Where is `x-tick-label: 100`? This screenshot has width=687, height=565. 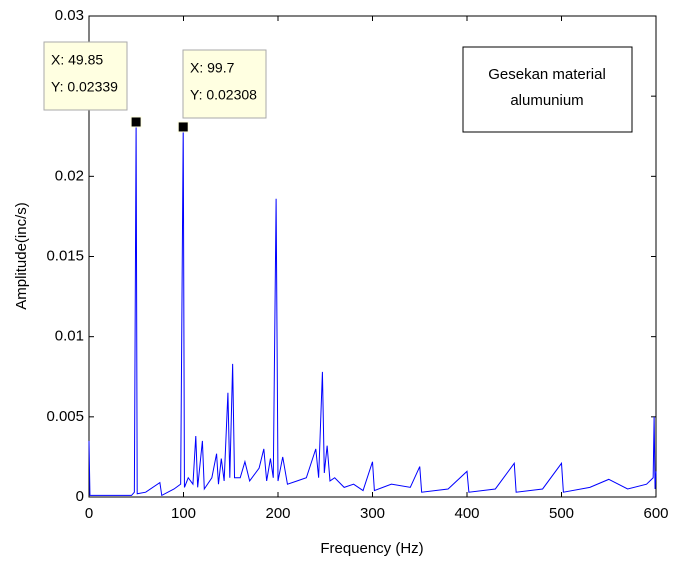 x-tick-label: 100 is located at coordinates (183, 513).